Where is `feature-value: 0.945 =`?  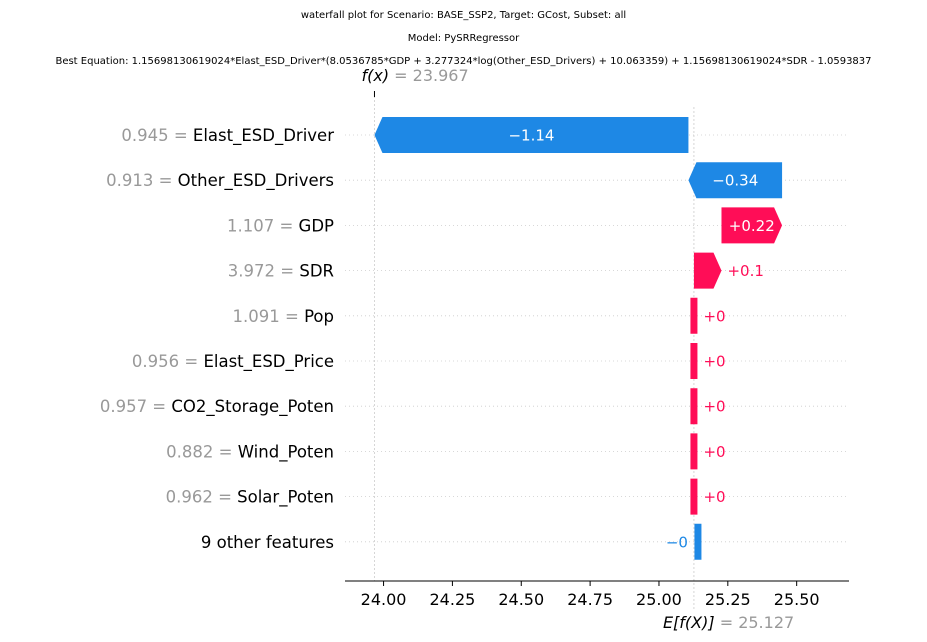 feature-value: 0.945 = is located at coordinates (157, 135).